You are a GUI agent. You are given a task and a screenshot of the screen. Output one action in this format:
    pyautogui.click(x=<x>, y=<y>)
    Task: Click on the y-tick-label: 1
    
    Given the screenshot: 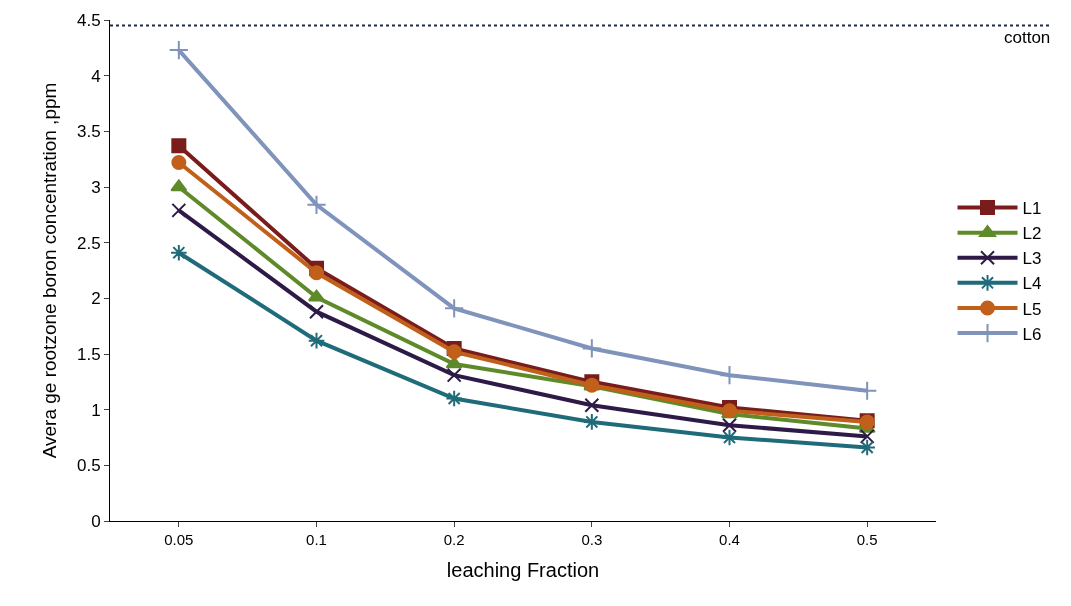 What is the action you would take?
    pyautogui.click(x=96, y=410)
    